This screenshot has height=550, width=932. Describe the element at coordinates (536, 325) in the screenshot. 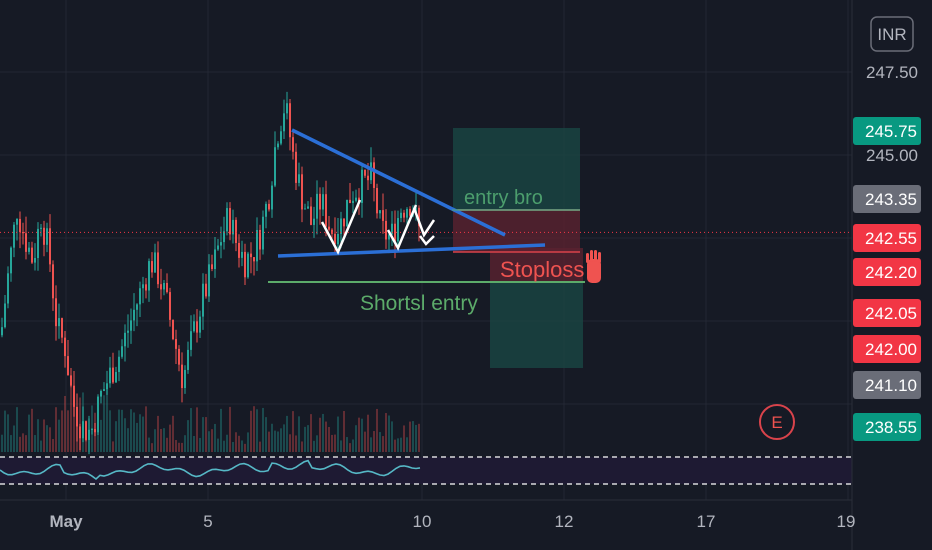

I see `short-target-zone` at that location.